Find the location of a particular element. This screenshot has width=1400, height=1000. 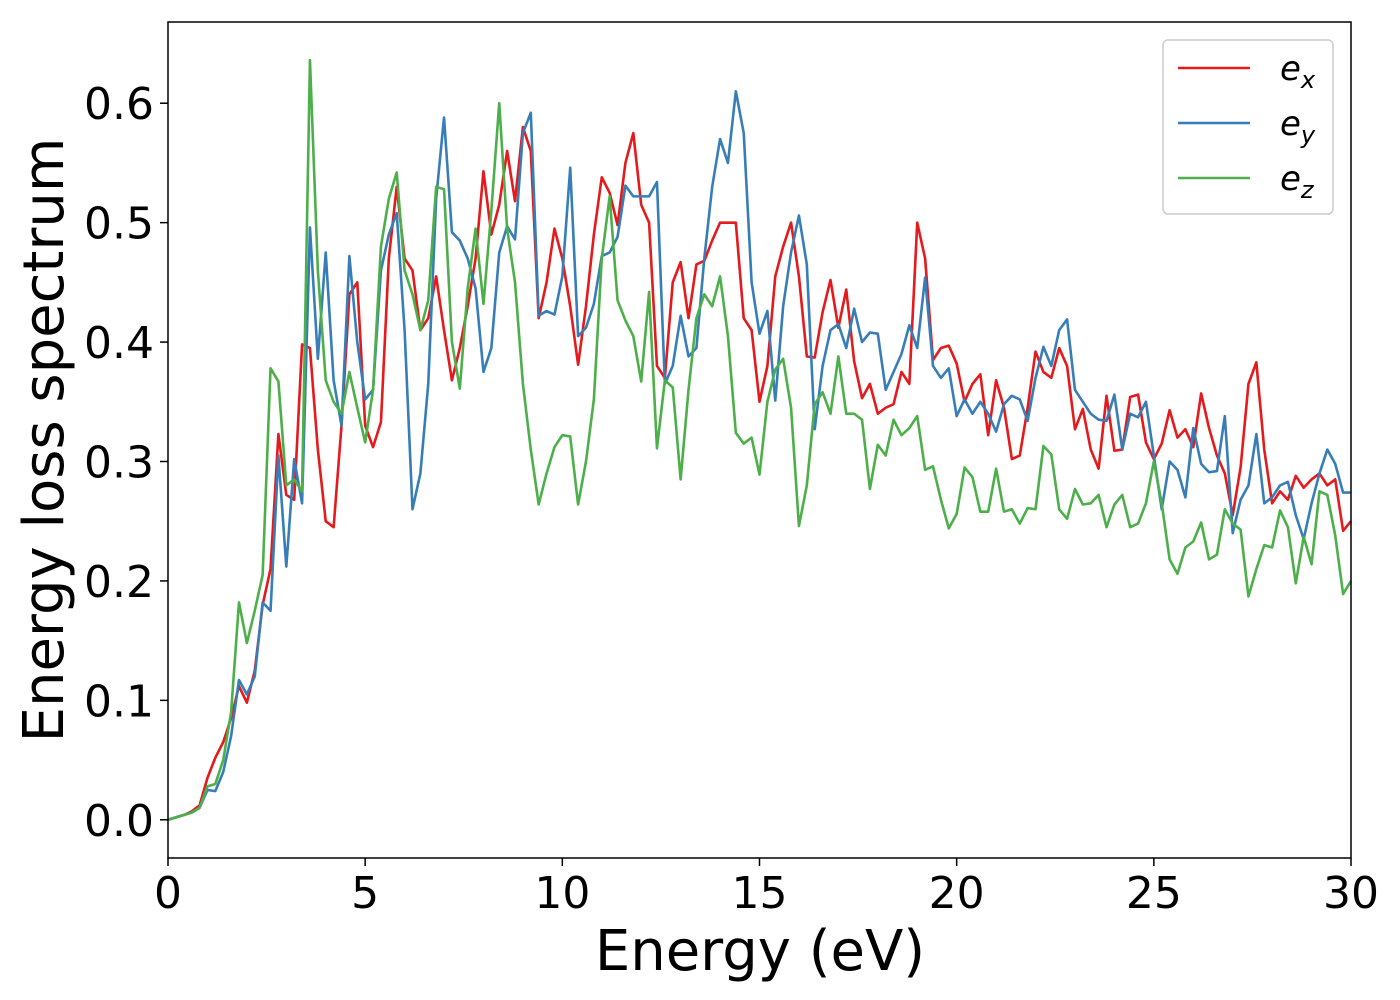

x-tick-label: 10 is located at coordinates (562, 893).